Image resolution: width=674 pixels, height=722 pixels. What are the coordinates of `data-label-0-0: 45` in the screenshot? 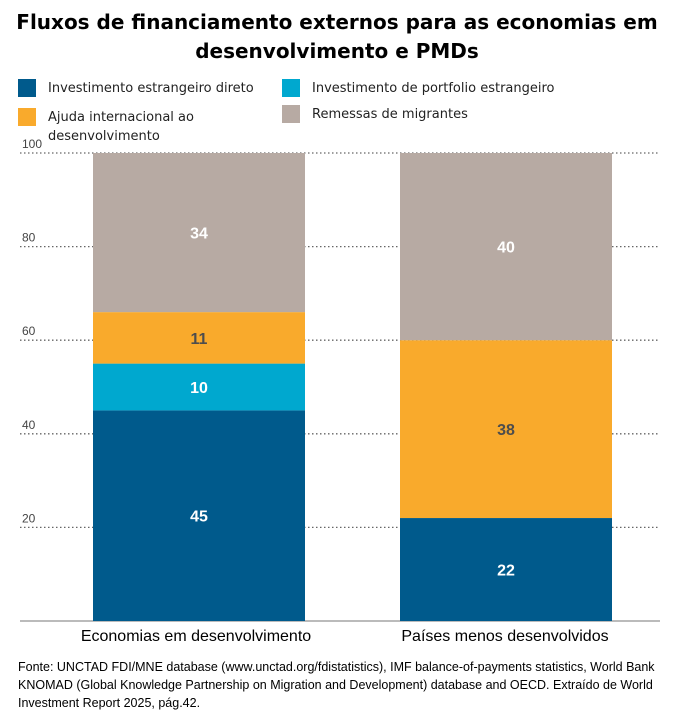 It's located at (199, 517).